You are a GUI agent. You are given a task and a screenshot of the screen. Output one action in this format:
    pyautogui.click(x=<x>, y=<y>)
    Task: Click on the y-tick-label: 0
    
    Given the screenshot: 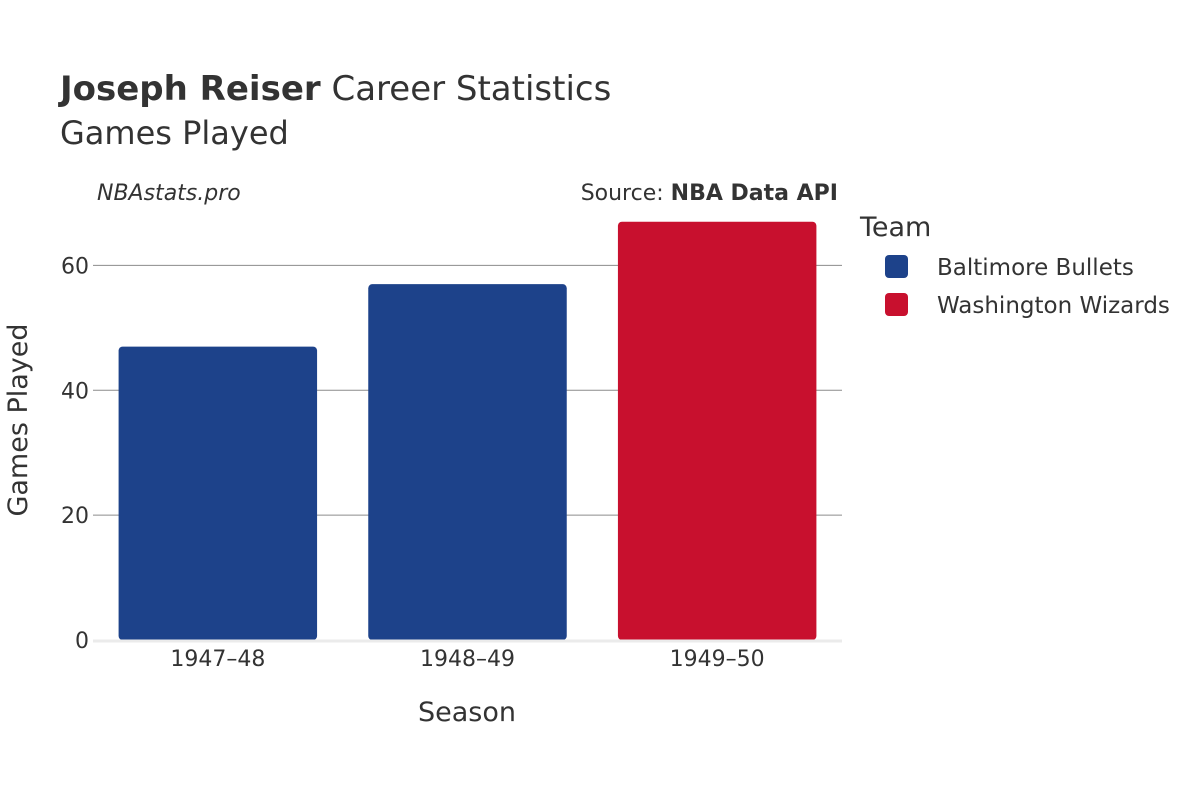 What is the action you would take?
    pyautogui.click(x=82, y=641)
    